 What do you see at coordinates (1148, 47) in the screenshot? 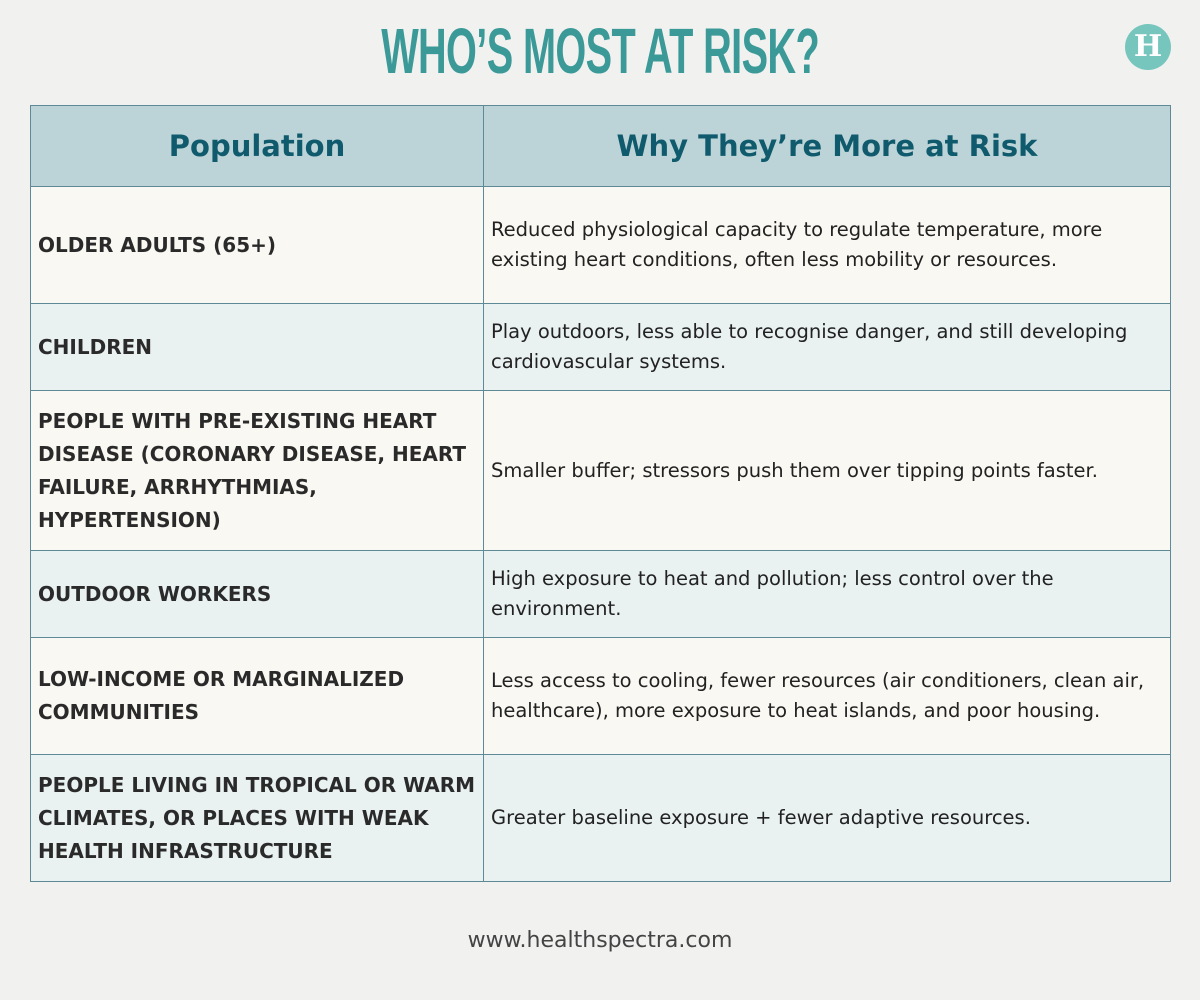
I see `healthspectra-logo-icon: H` at bounding box center [1148, 47].